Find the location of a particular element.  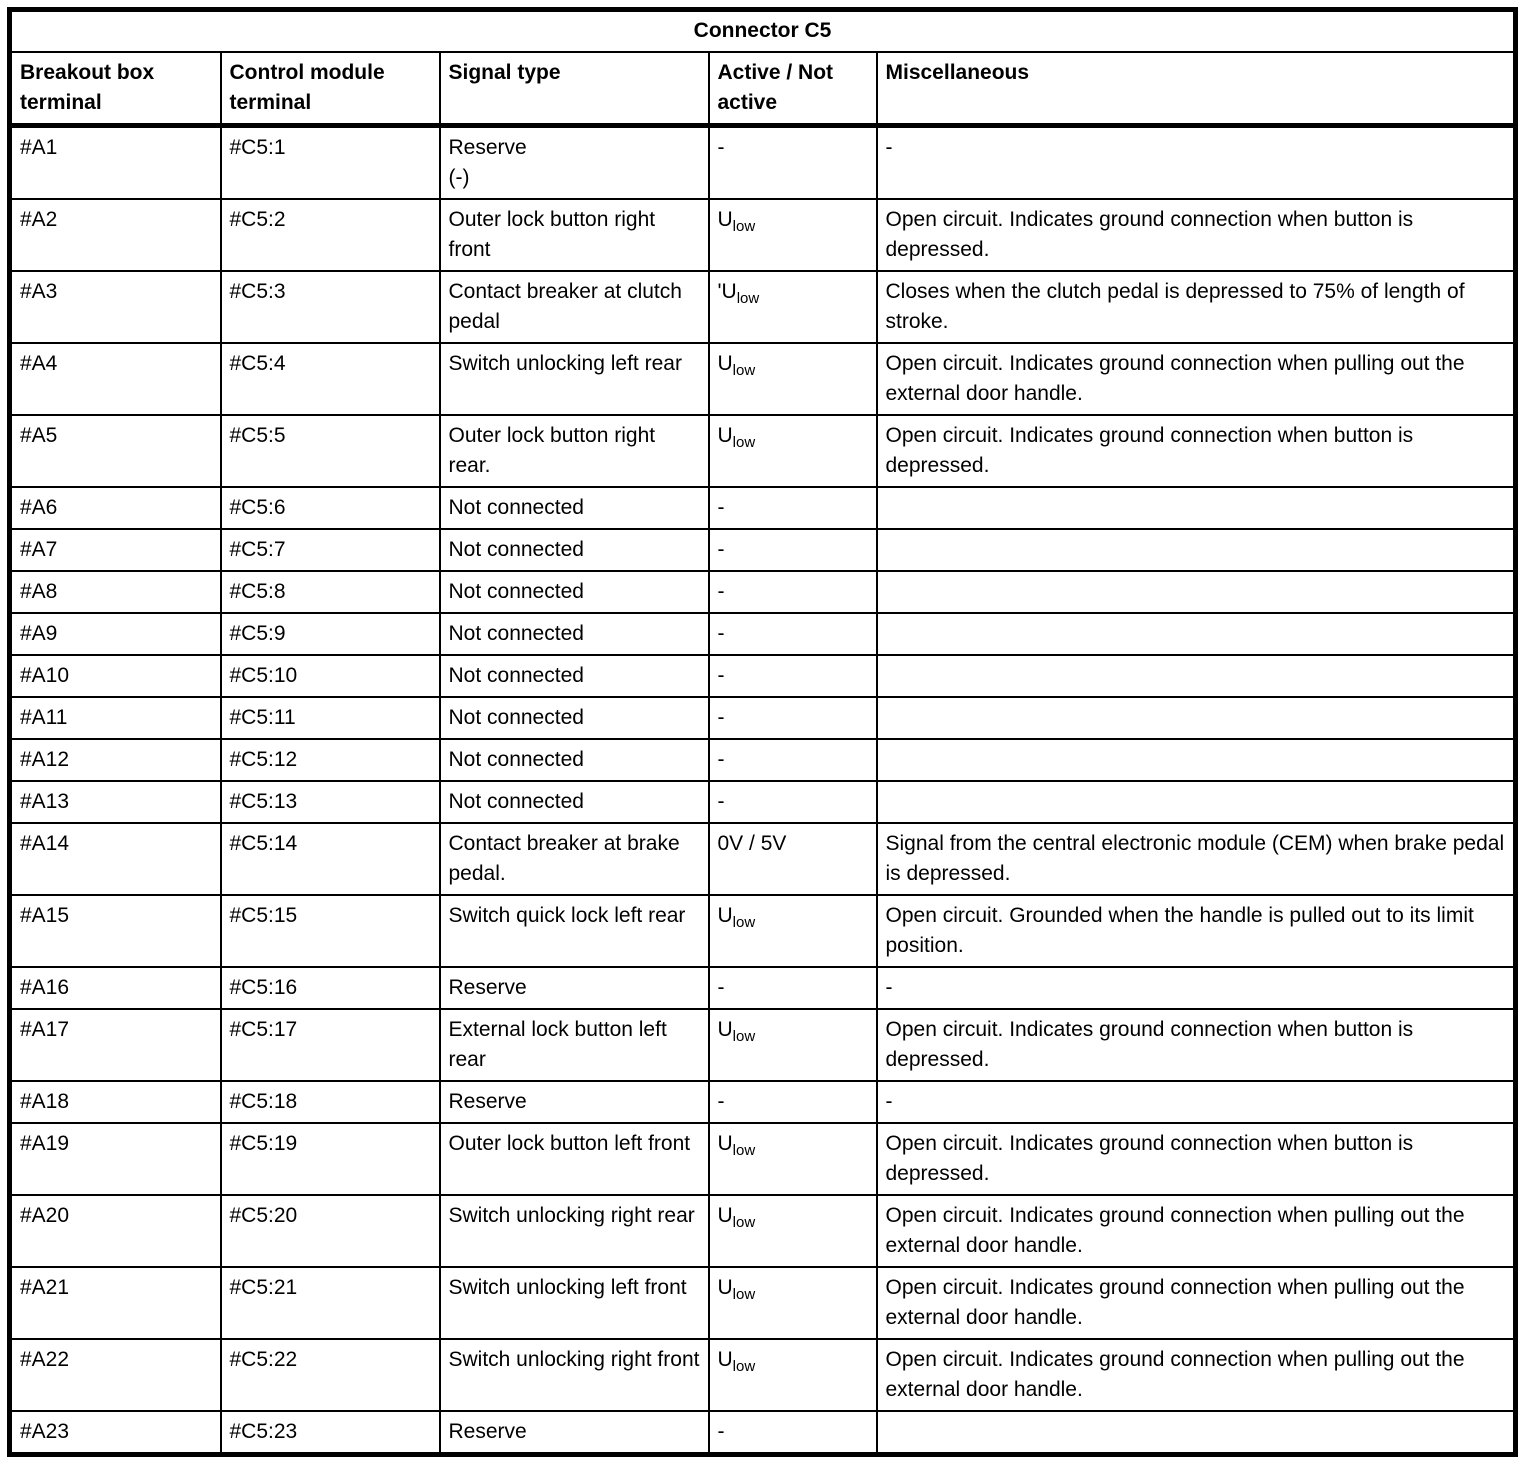

cell-module-terminal: #C5:14 is located at coordinates (330, 858).